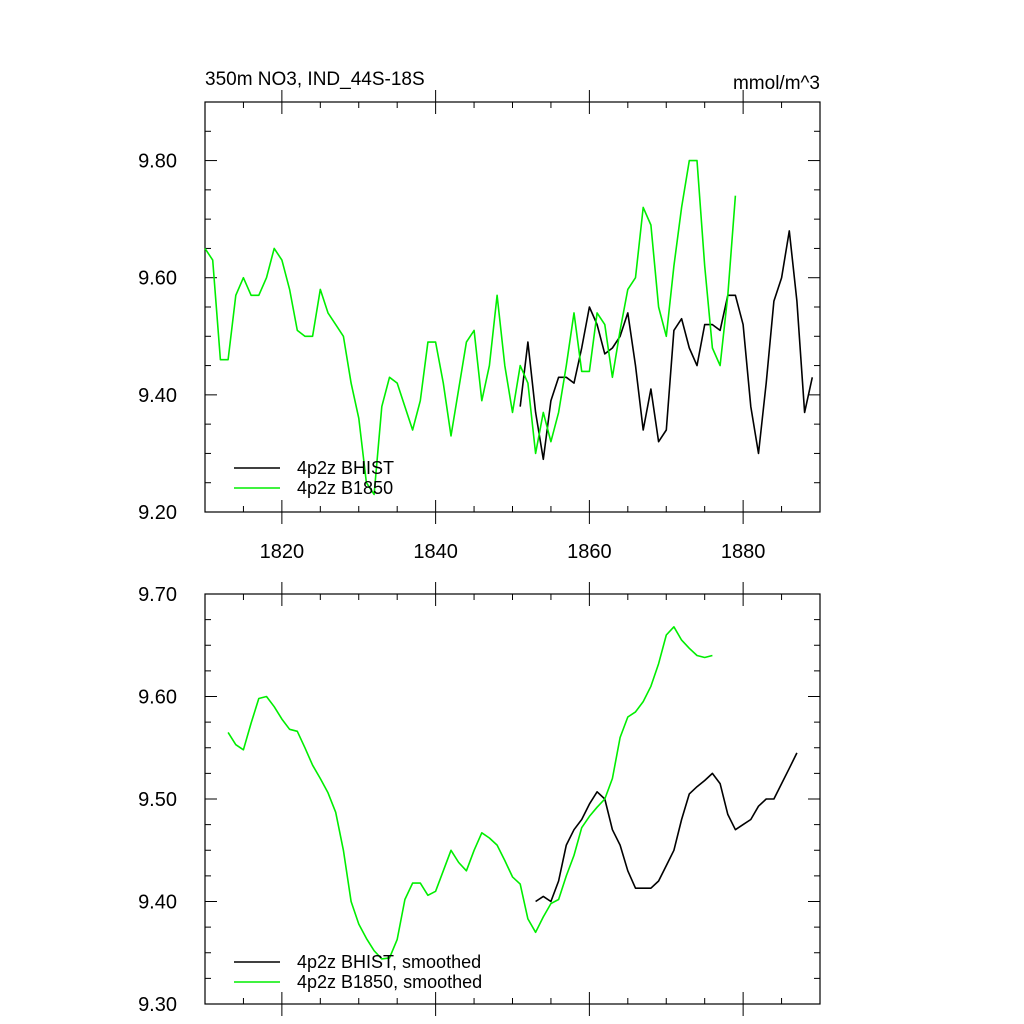 The height and width of the screenshot is (1024, 1024). Describe the element at coordinates (389, 982) in the screenshot. I see `legend-label: 4p2z B1850, smoothed` at that location.